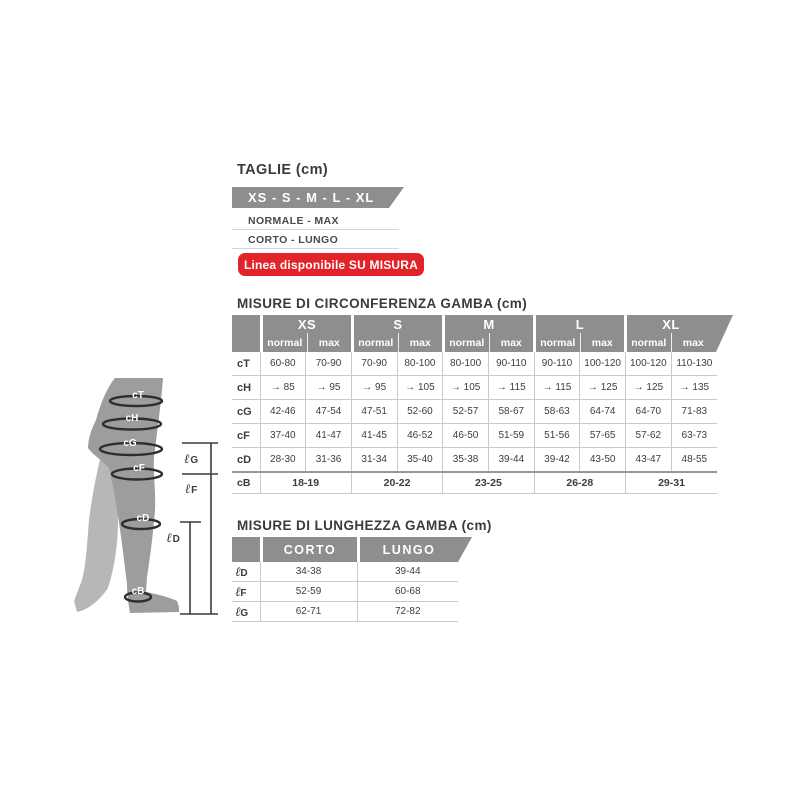 Image resolution: width=800 pixels, height=800 pixels. I want to click on band-label-cB: cB, so click(138, 591).